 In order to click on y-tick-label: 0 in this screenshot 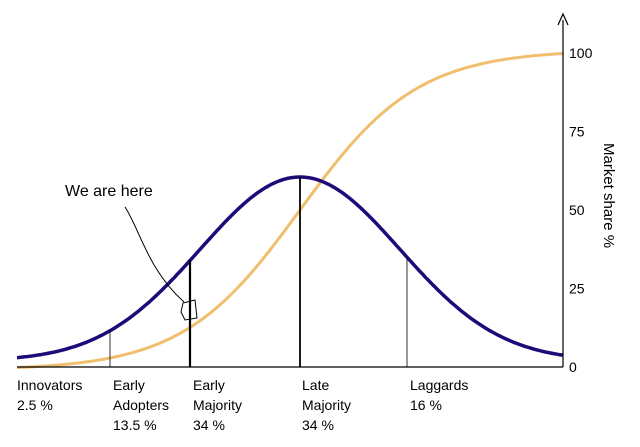, I will do `click(573, 367)`.